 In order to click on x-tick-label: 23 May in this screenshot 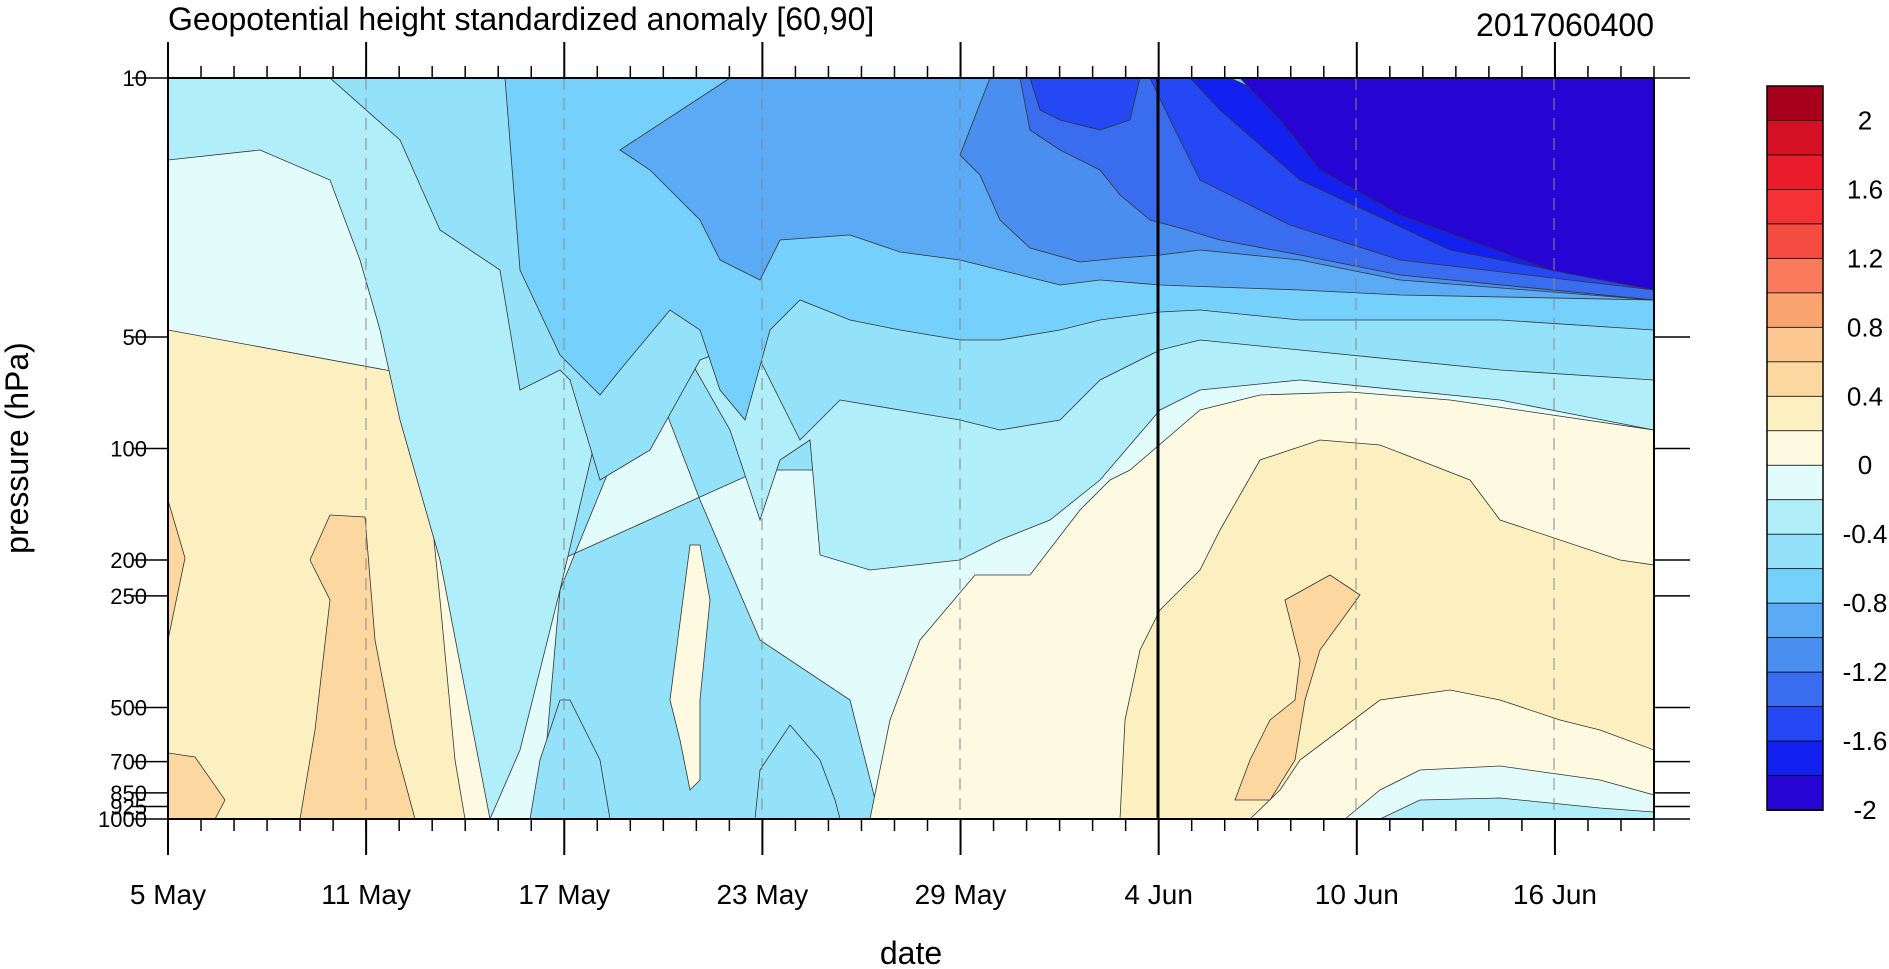, I will do `click(762, 894)`.